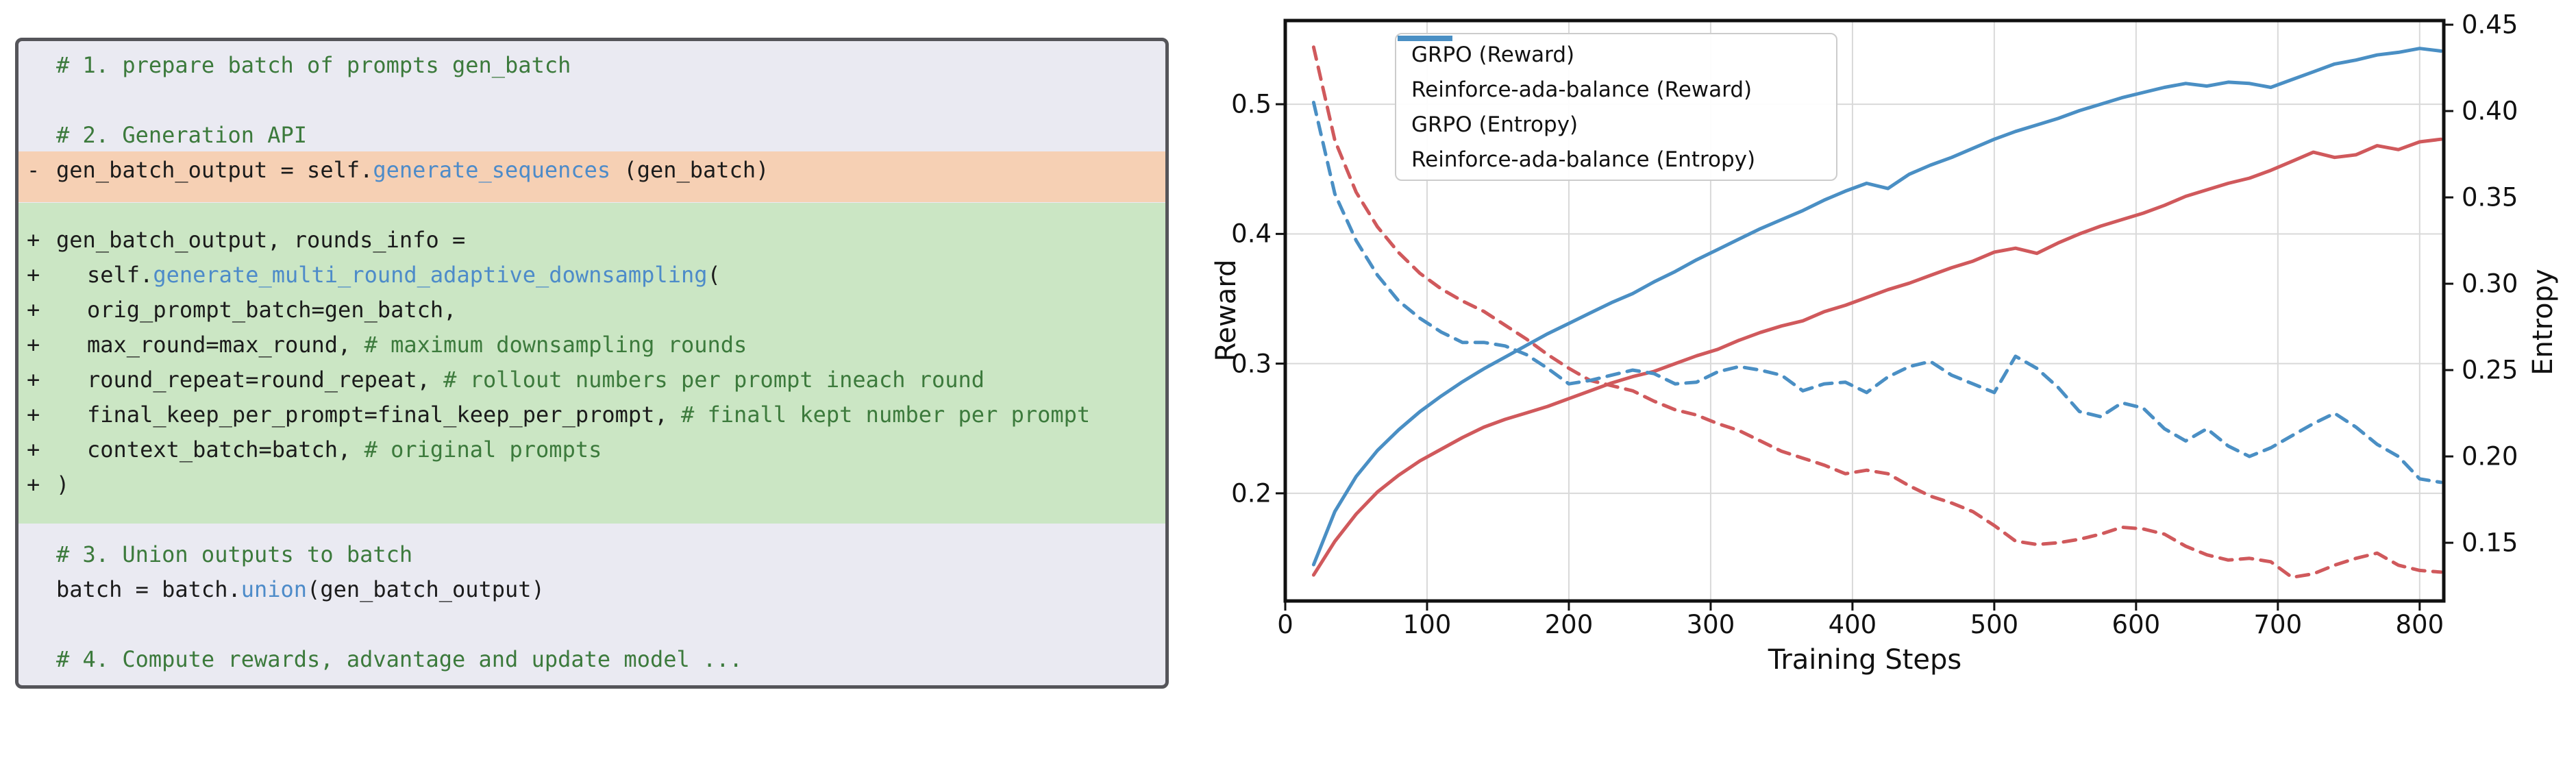  I want to click on code-text: gen_batch_output, rounds_info =, so click(260, 240).